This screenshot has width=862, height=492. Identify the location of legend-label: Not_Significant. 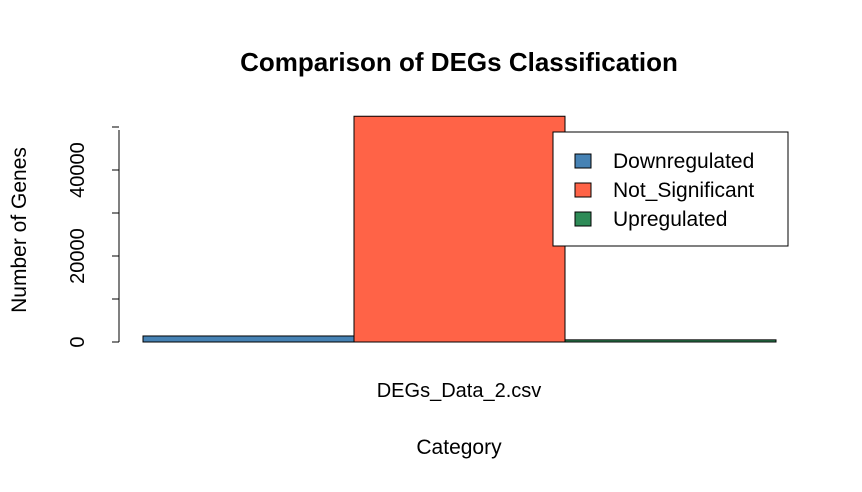
(683, 190).